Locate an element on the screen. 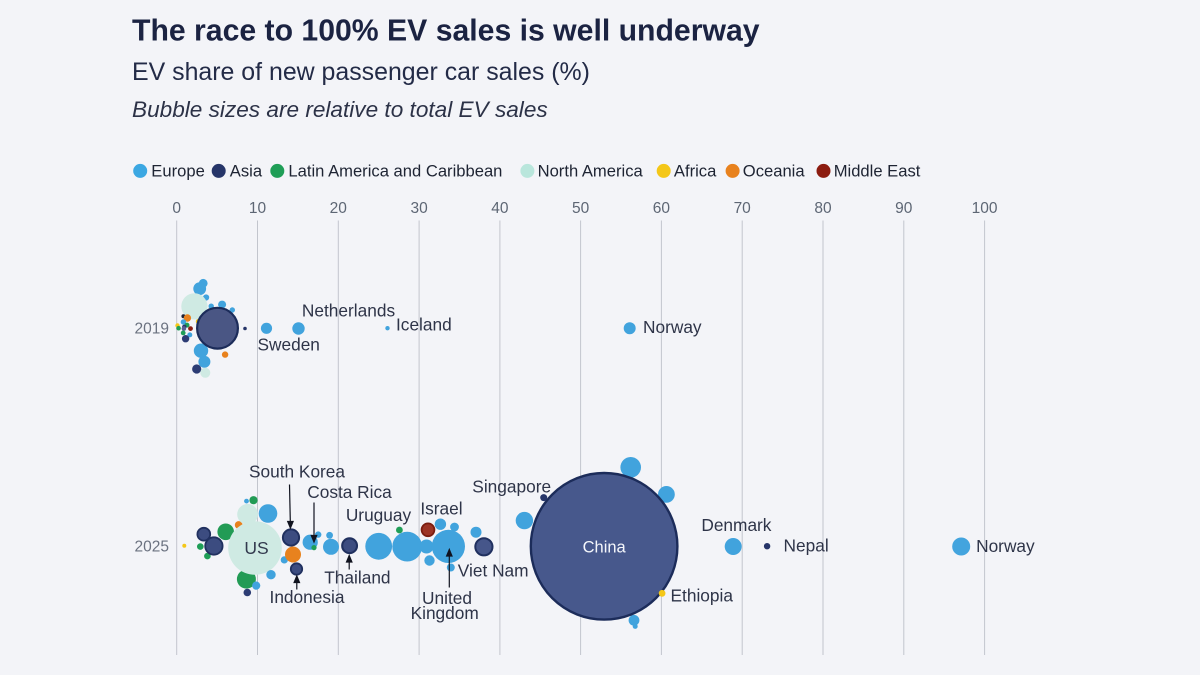 Image resolution: width=1200 pixels, height=675 pixels. svg-text: Ethiopia is located at coordinates (702, 596).